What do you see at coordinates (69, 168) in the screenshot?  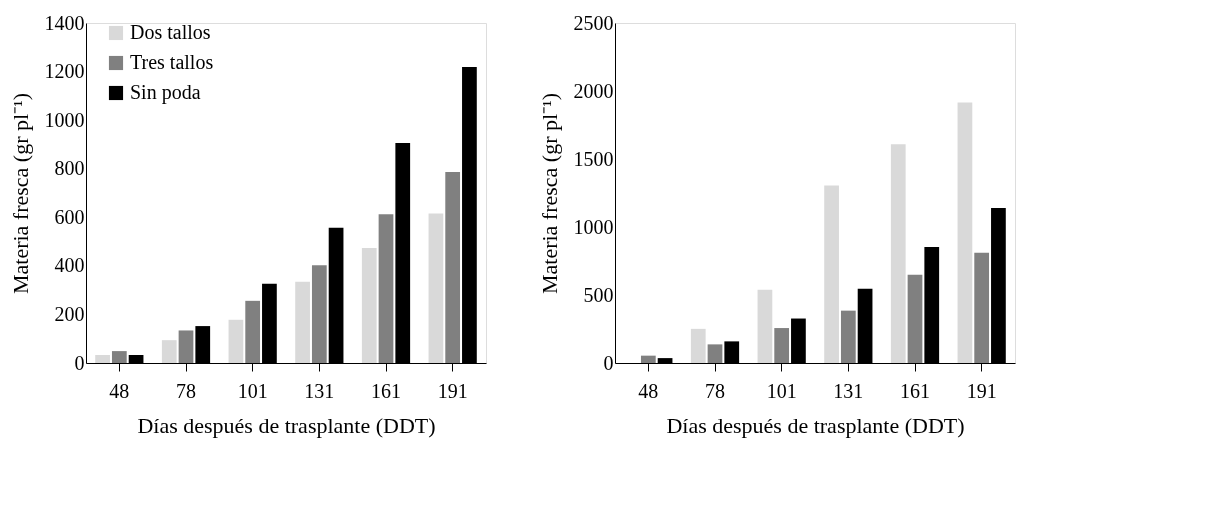 I see `y-tick-label: 800` at bounding box center [69, 168].